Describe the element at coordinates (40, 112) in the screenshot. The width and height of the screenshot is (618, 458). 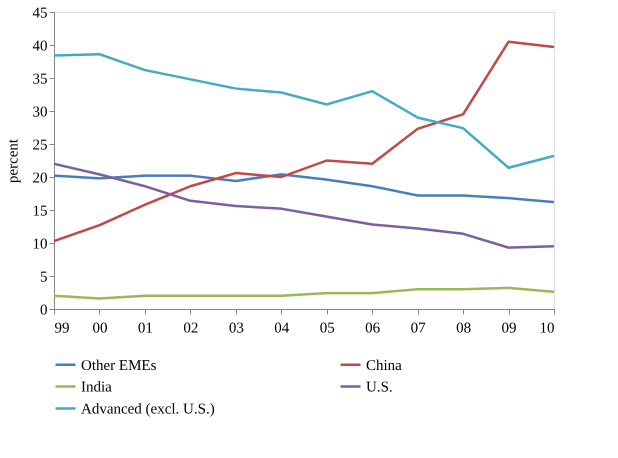
I see `y-tick-label: 30` at that location.